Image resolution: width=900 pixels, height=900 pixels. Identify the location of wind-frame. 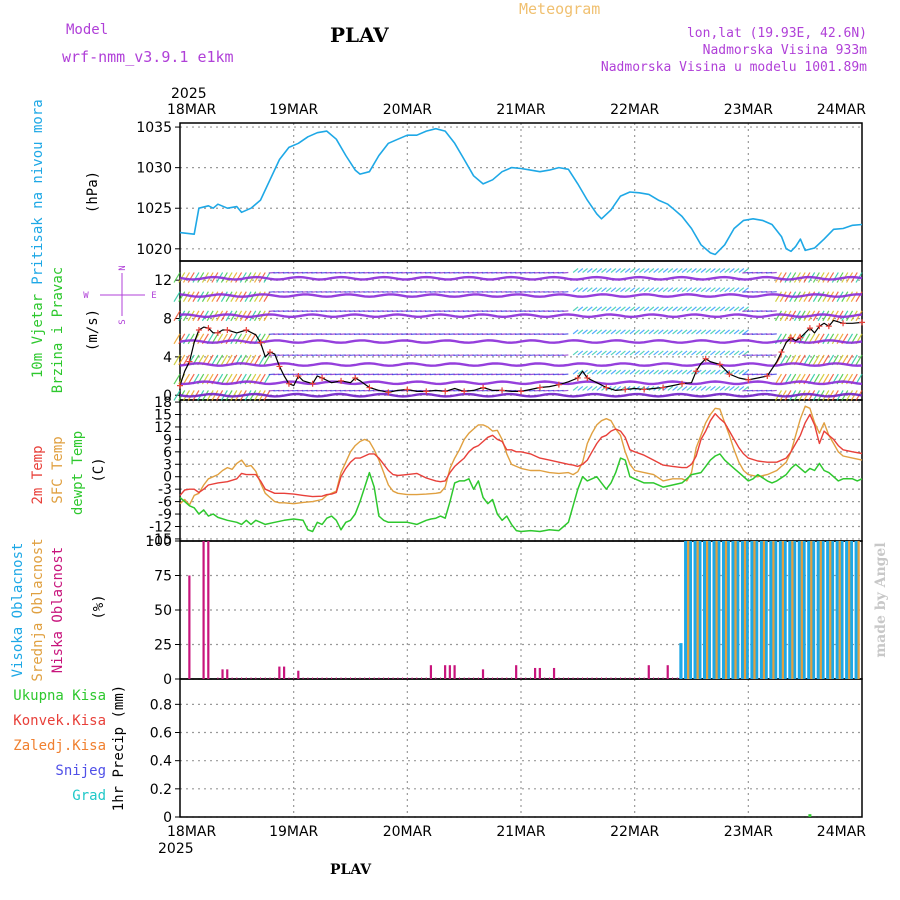
(521, 330).